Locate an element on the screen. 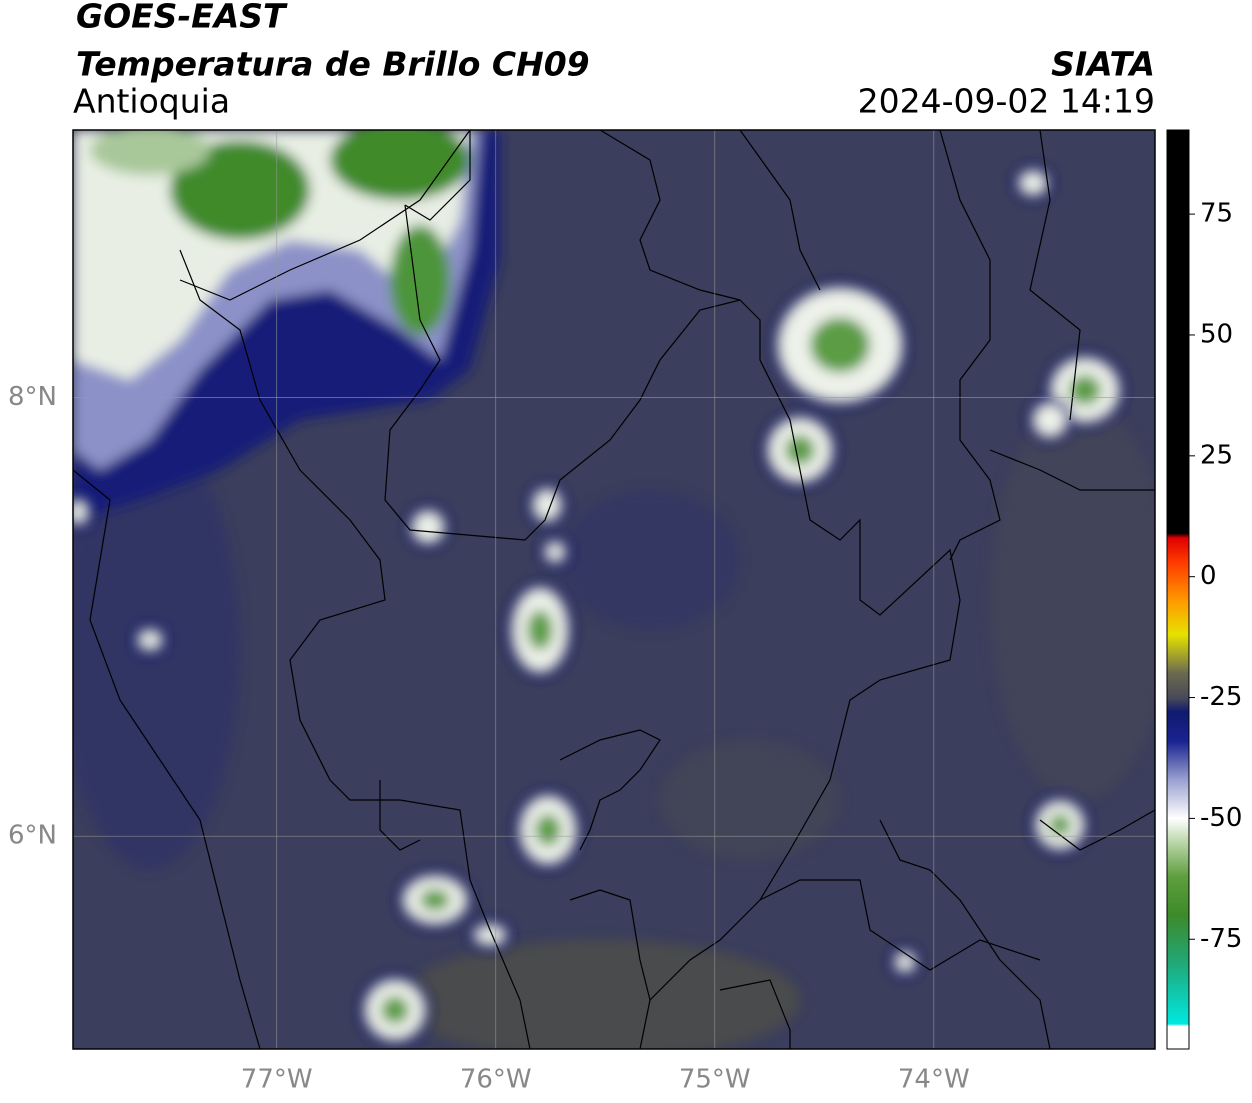 This screenshot has height=1103, width=1252. x-tick-label: 74°W is located at coordinates (934, 1080).